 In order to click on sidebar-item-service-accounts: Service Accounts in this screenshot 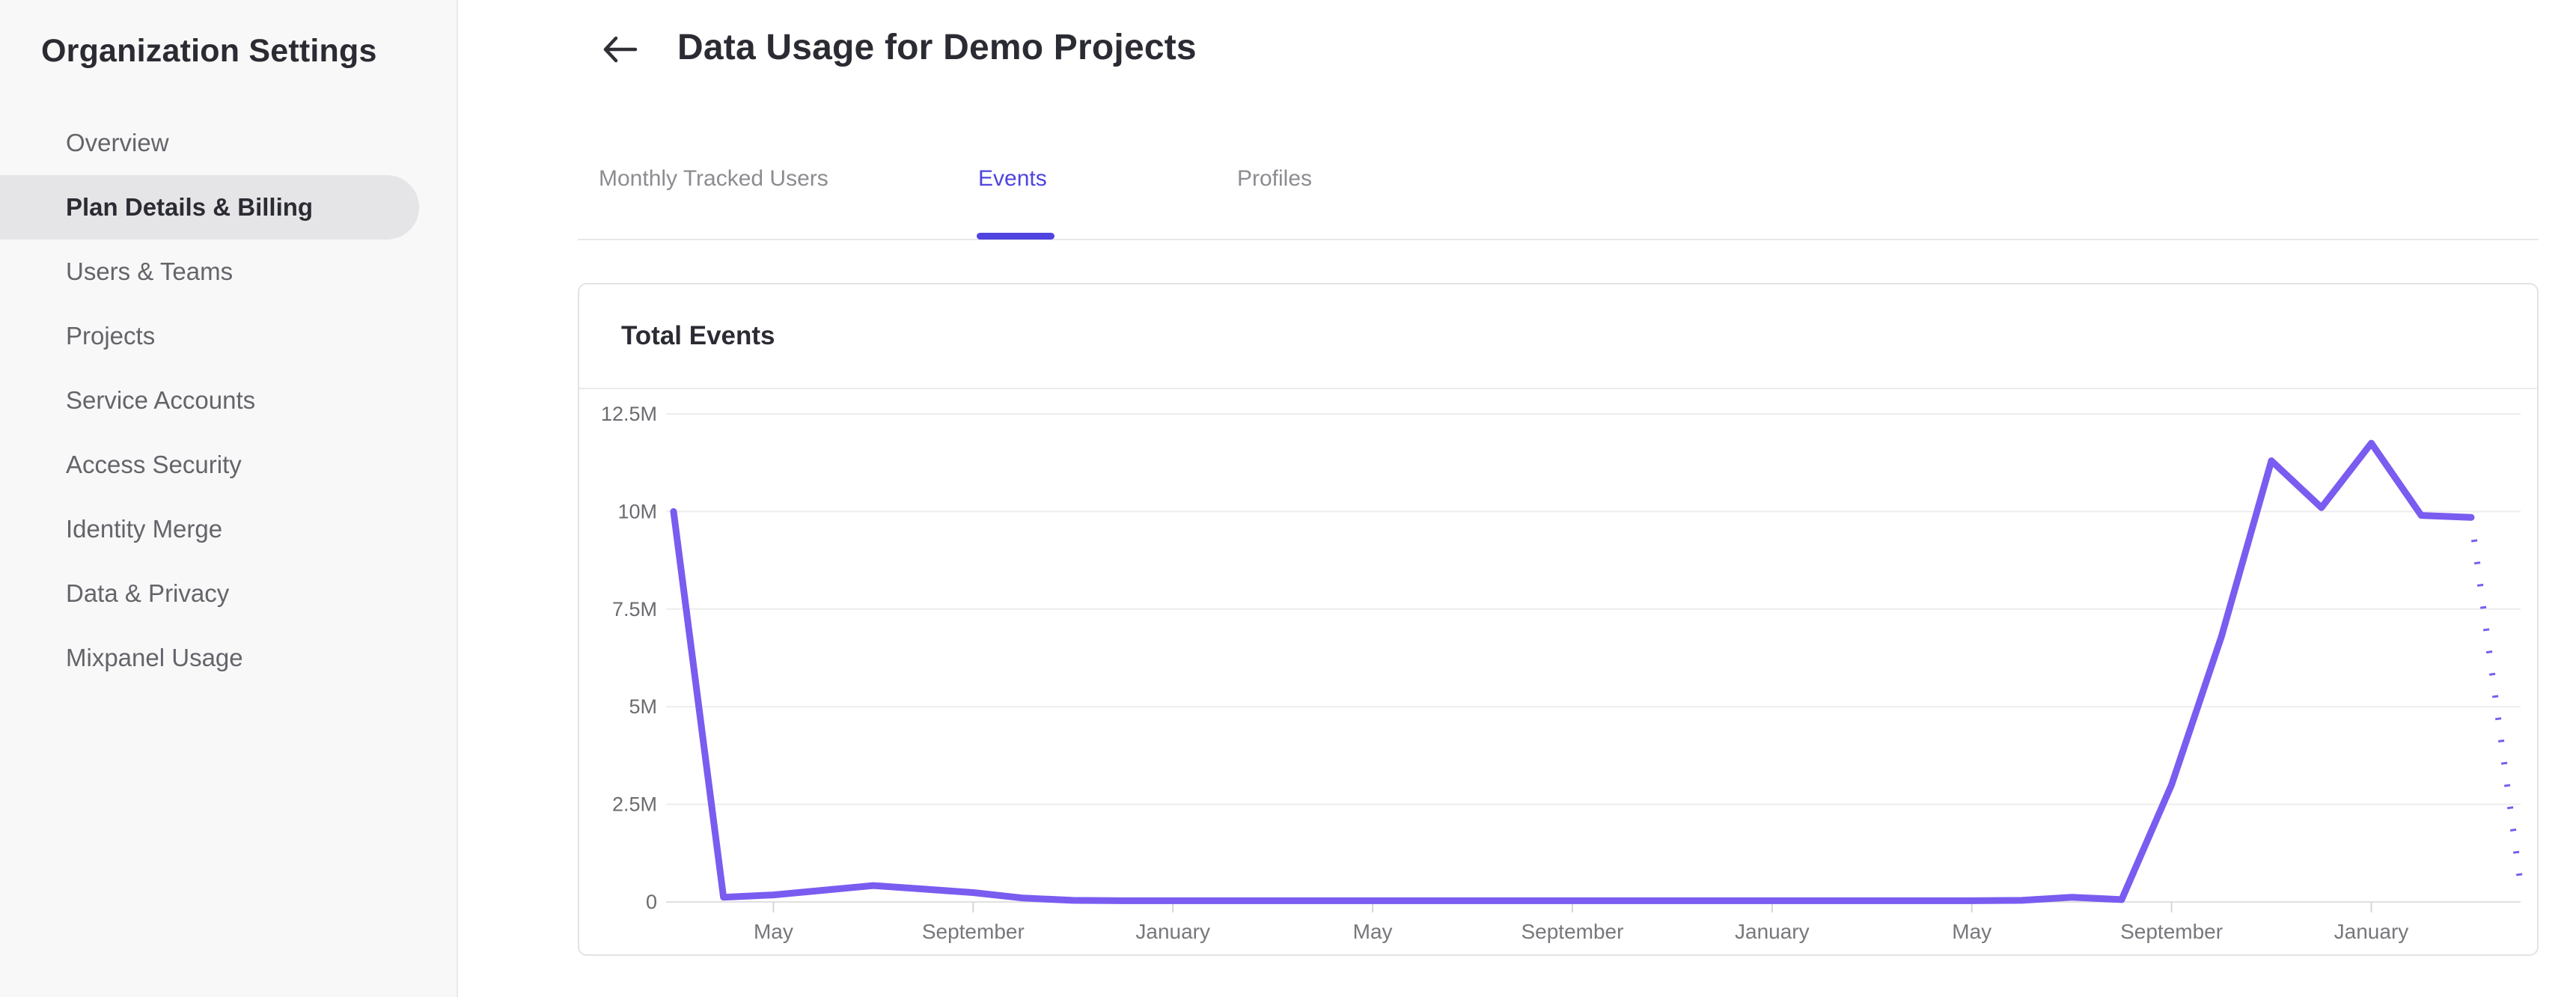, I will do `click(161, 400)`.